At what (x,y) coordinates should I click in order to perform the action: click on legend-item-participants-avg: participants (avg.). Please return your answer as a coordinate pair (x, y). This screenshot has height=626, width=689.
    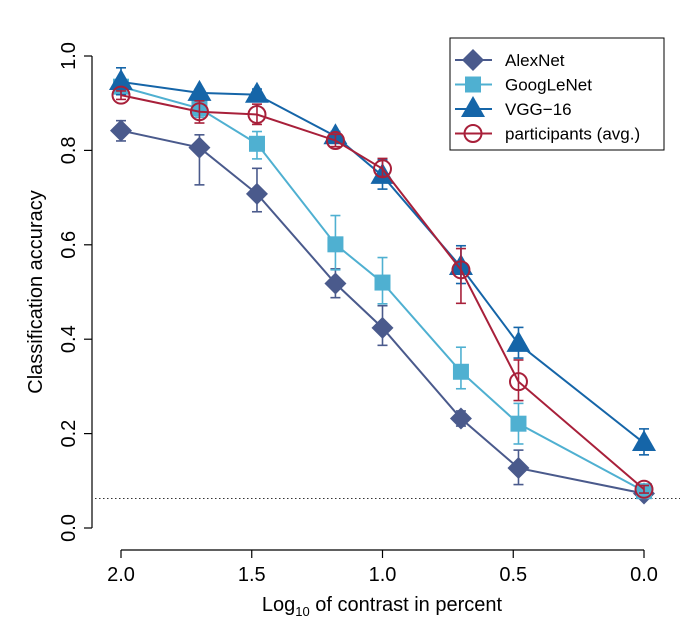
    Looking at the image, I should click on (547, 134).